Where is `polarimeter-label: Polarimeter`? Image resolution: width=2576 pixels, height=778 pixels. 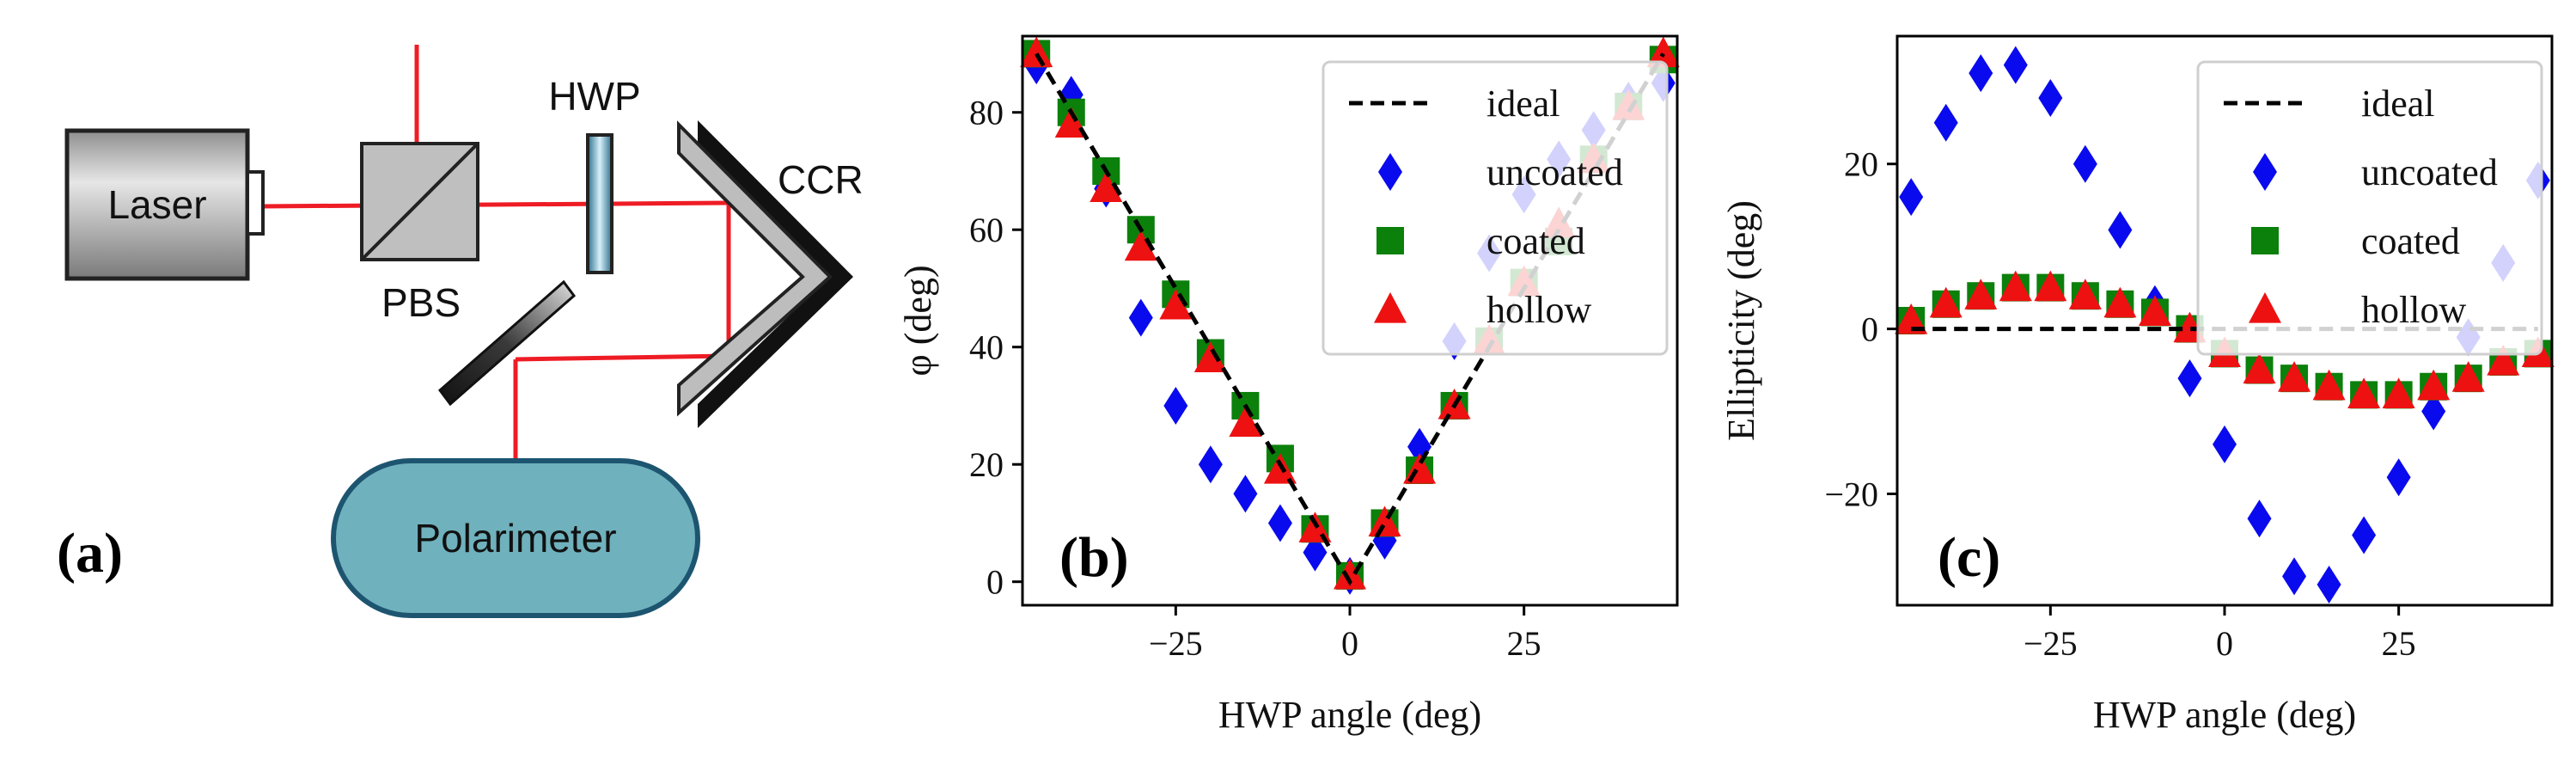 polarimeter-label: Polarimeter is located at coordinates (515, 538).